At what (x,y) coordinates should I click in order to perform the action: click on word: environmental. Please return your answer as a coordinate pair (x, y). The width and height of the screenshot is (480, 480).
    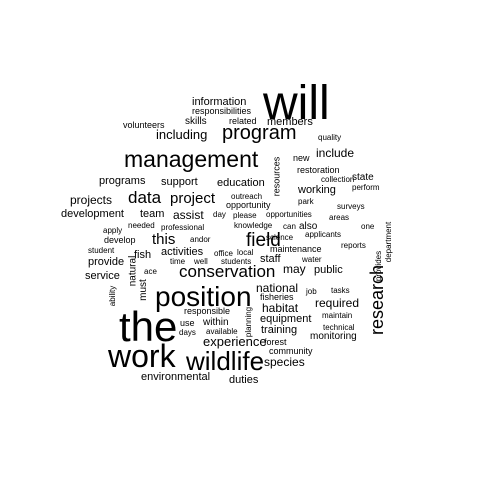
    Looking at the image, I should click on (176, 377).